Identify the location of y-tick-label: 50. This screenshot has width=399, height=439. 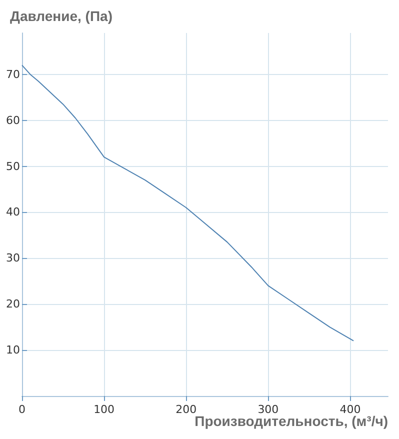
(13, 166).